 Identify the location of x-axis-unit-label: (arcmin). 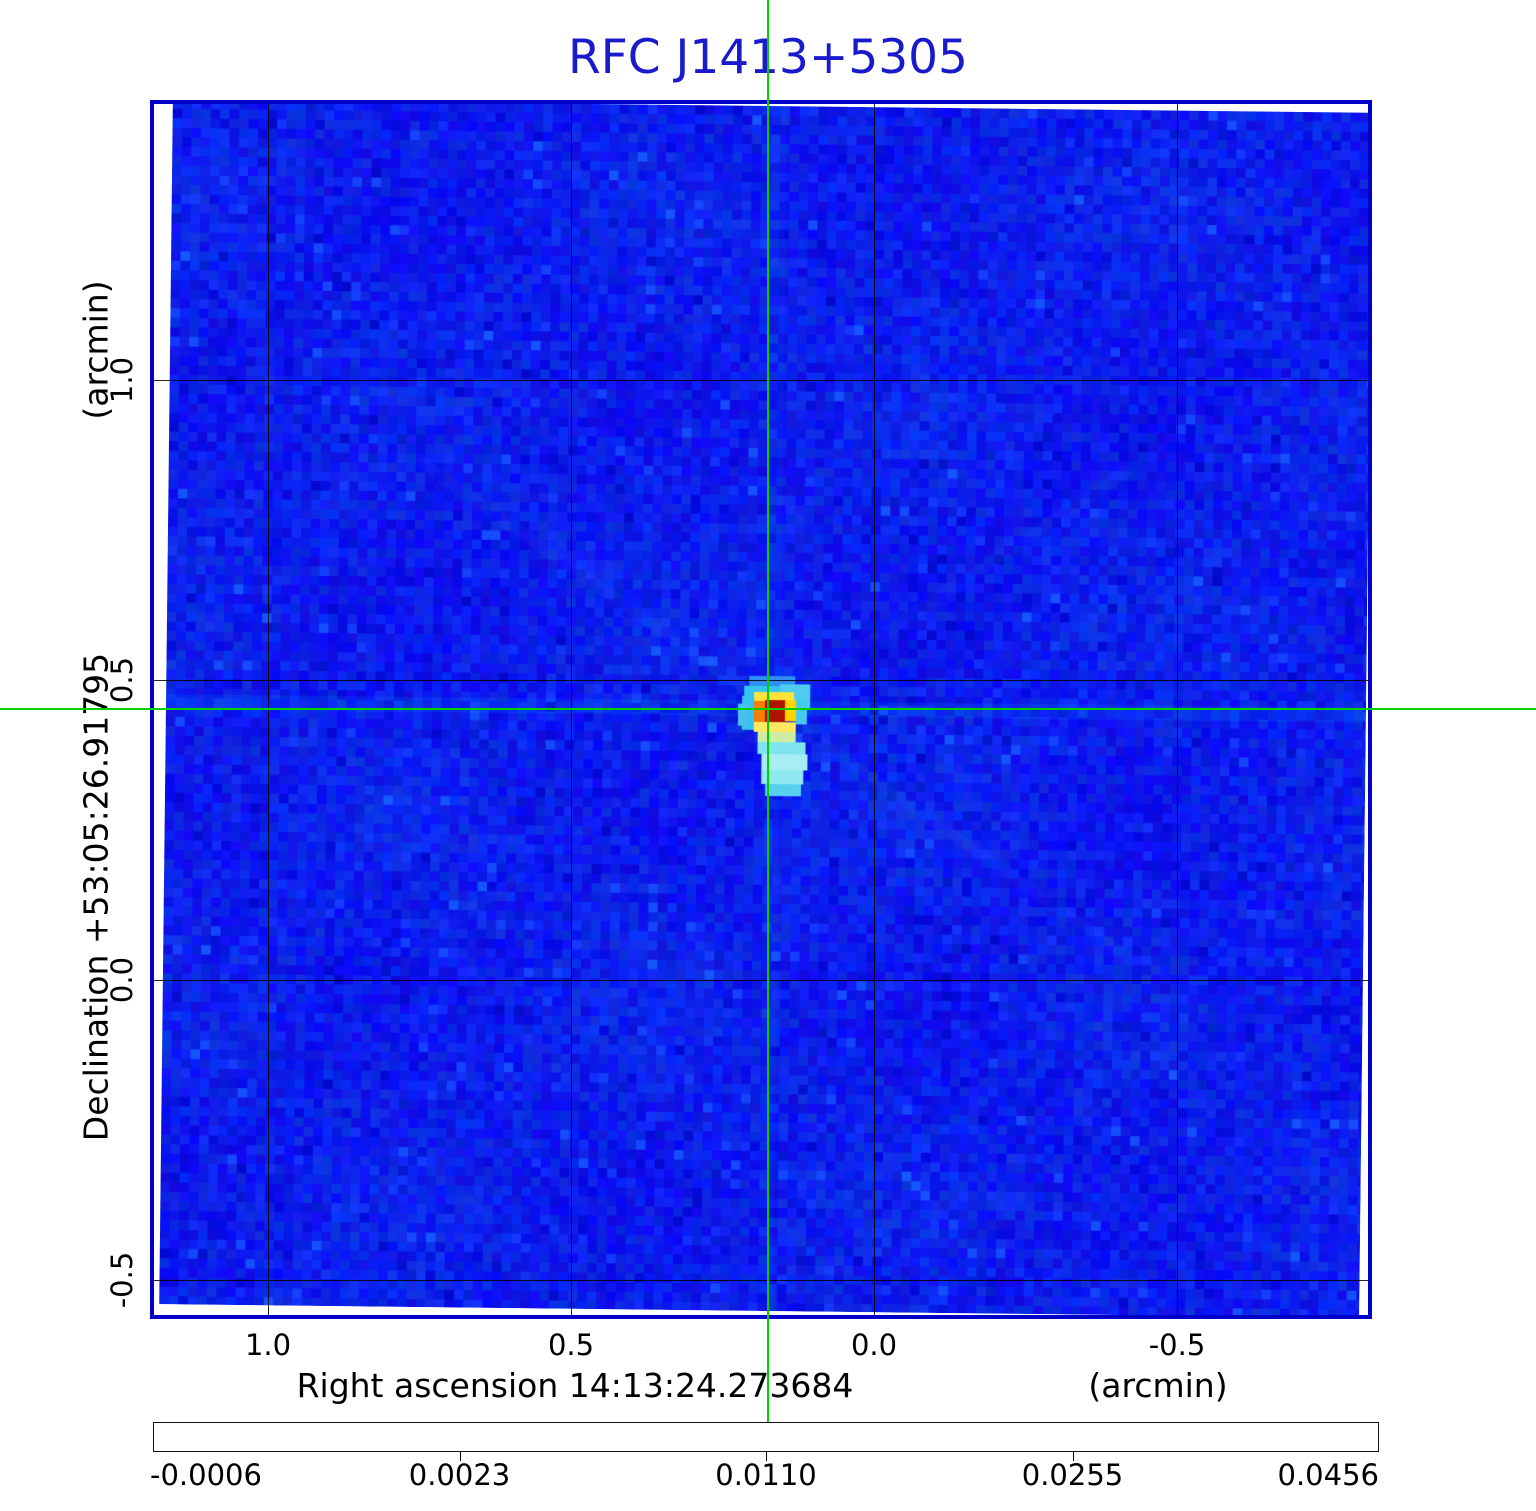
(1158, 1385).